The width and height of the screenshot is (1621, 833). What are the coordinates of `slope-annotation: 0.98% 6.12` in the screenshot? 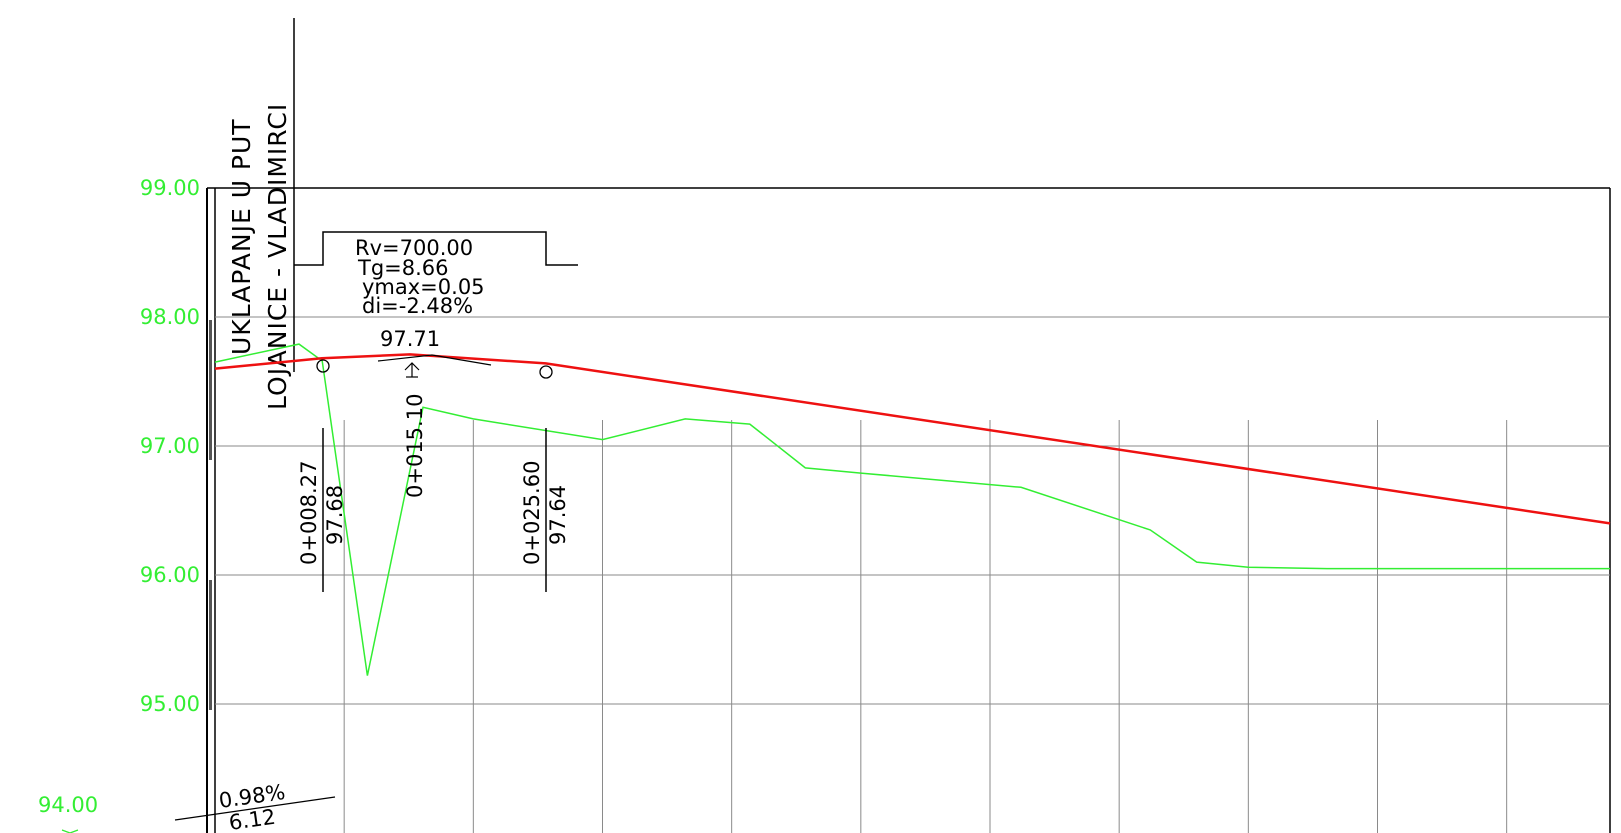 It's located at (255, 806).